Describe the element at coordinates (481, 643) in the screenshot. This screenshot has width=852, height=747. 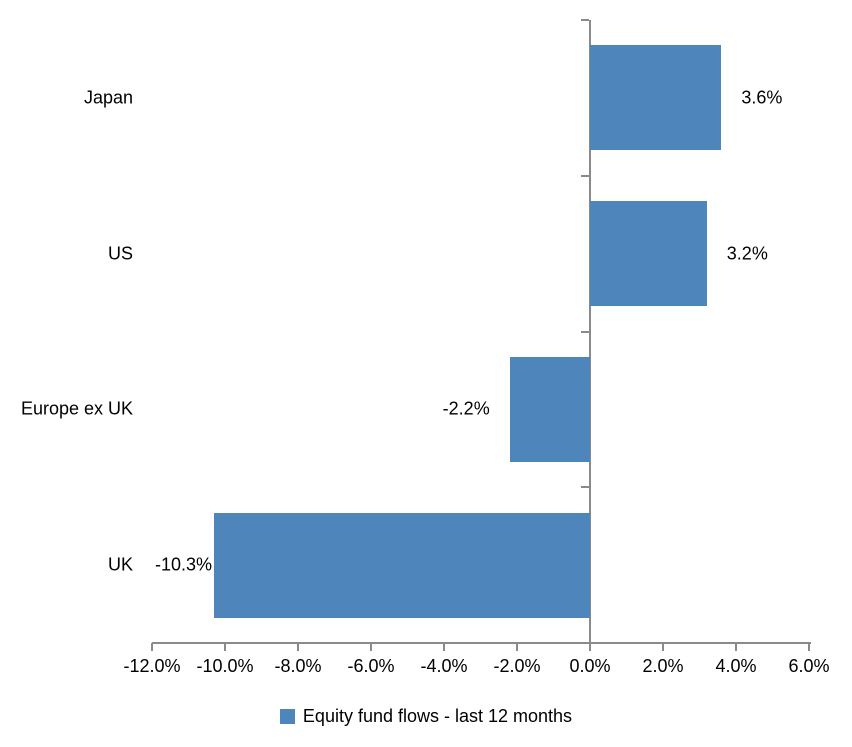
I see `x-axis-line` at that location.